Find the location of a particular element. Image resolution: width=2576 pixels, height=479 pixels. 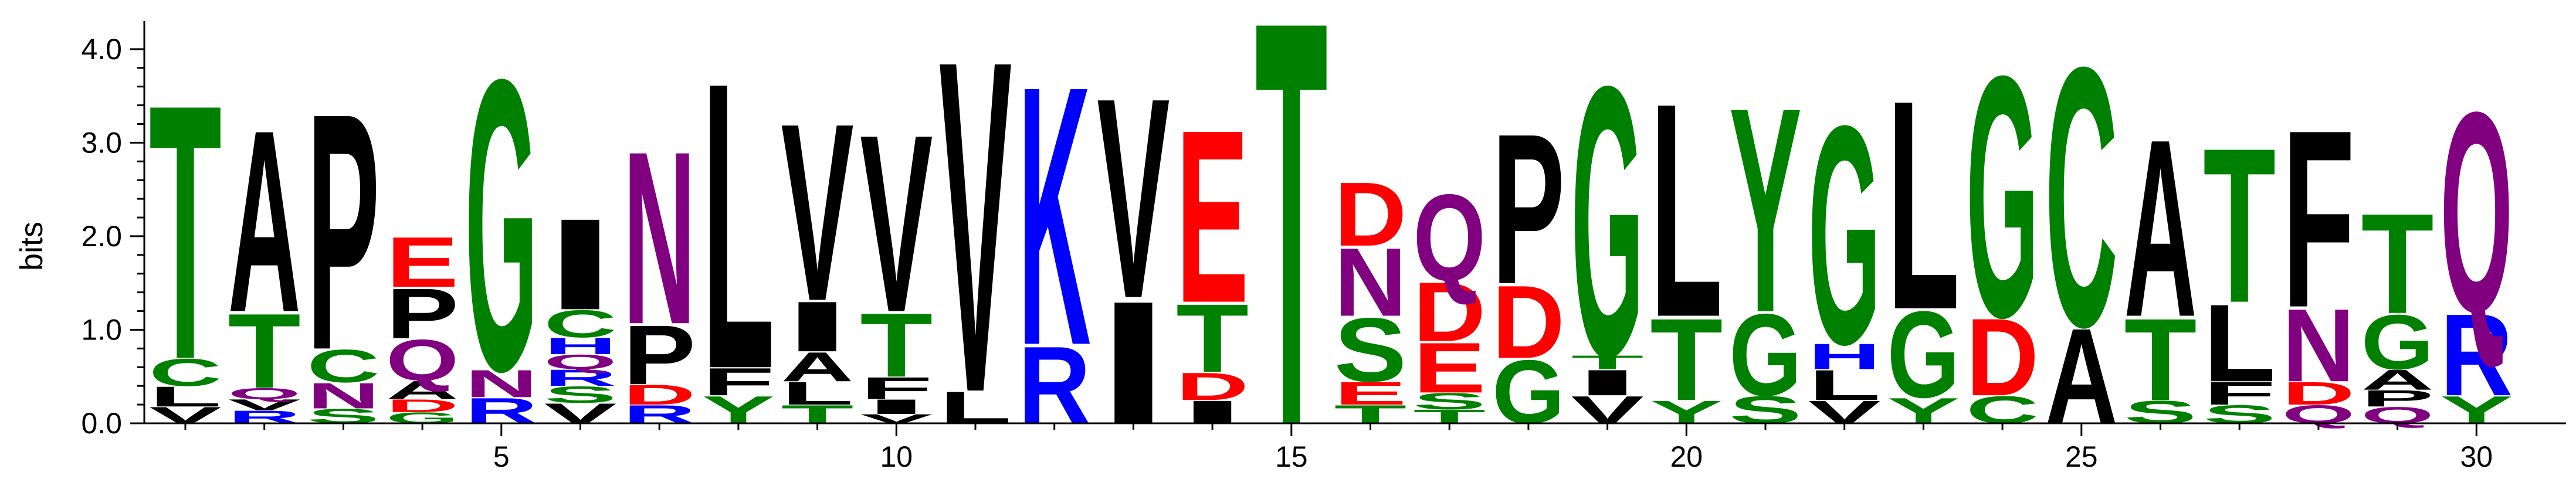

x-tick-label: 10 is located at coordinates (897, 456).